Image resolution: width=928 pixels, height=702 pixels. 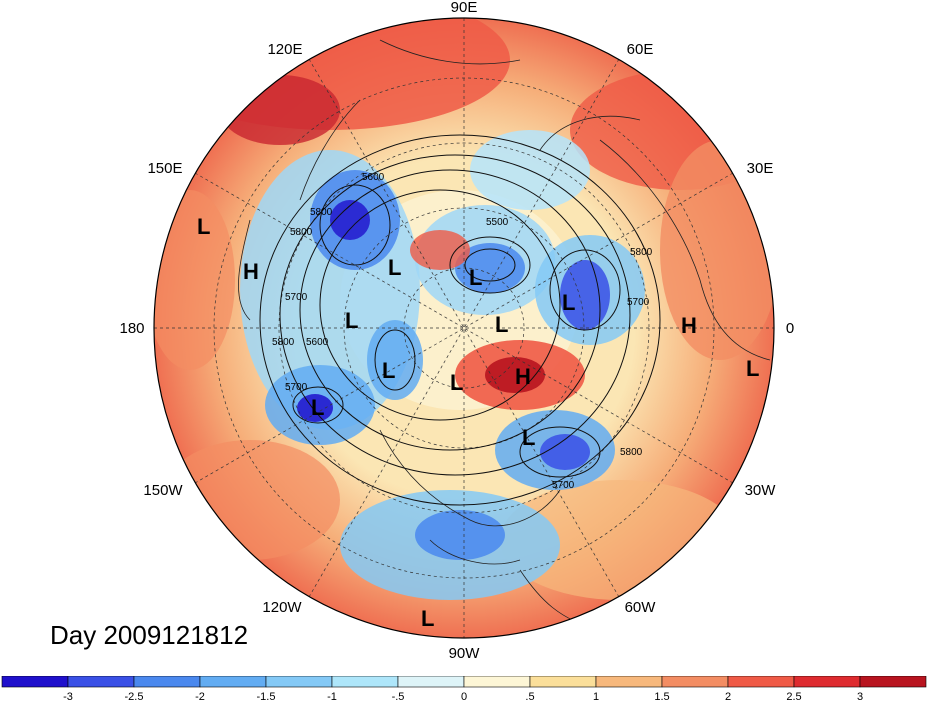 I want to click on colorbar-tick-label: -1.5, so click(x=266, y=696).